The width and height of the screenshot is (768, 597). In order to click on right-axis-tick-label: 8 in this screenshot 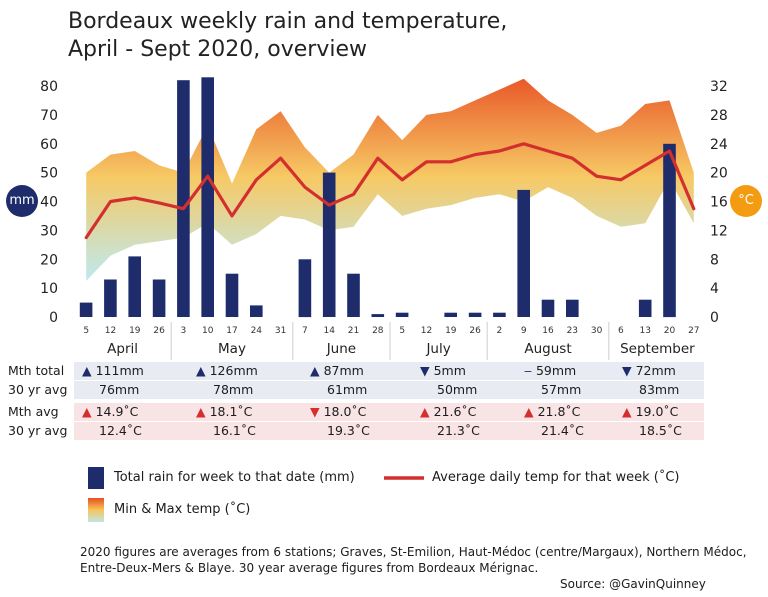, I will do `click(714, 260)`.